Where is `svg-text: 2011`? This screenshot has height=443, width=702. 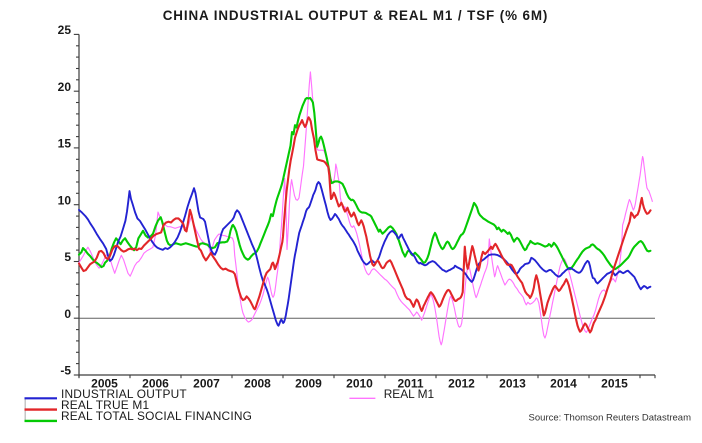
svg-text: 2011 is located at coordinates (410, 384).